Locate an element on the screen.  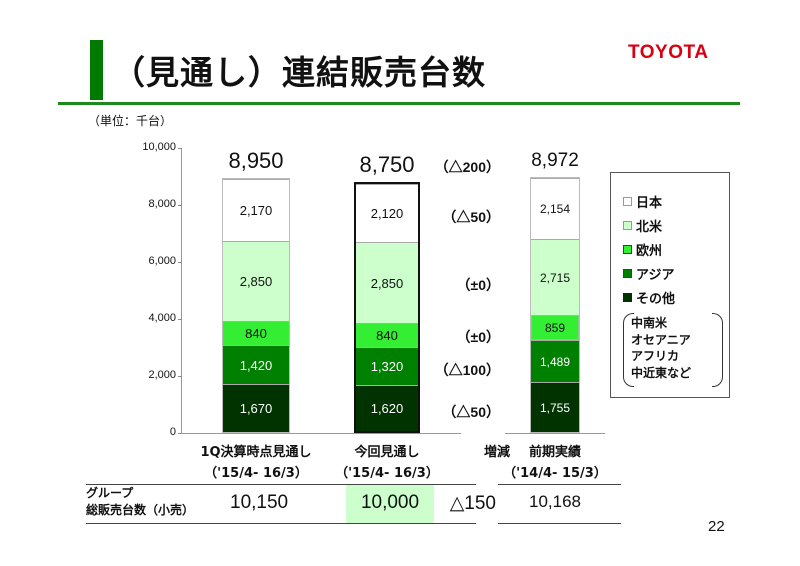
diff-asia: （△100） is located at coordinates (467, 370).